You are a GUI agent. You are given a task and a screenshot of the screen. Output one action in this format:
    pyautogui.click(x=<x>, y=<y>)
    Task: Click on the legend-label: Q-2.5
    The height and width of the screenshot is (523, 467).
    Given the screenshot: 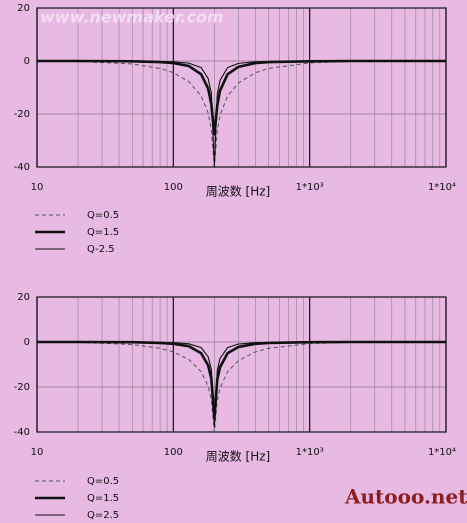 What is the action you would take?
    pyautogui.click(x=101, y=249)
    